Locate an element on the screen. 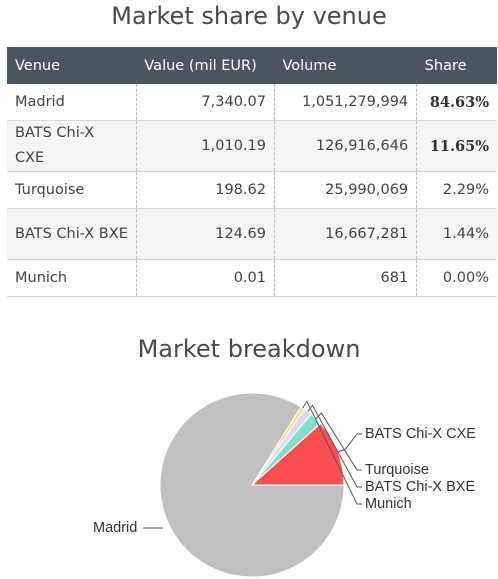 The image size is (498, 579). table-header-row: Venue Value (mil EUR) Volume Share is located at coordinates (252, 65).